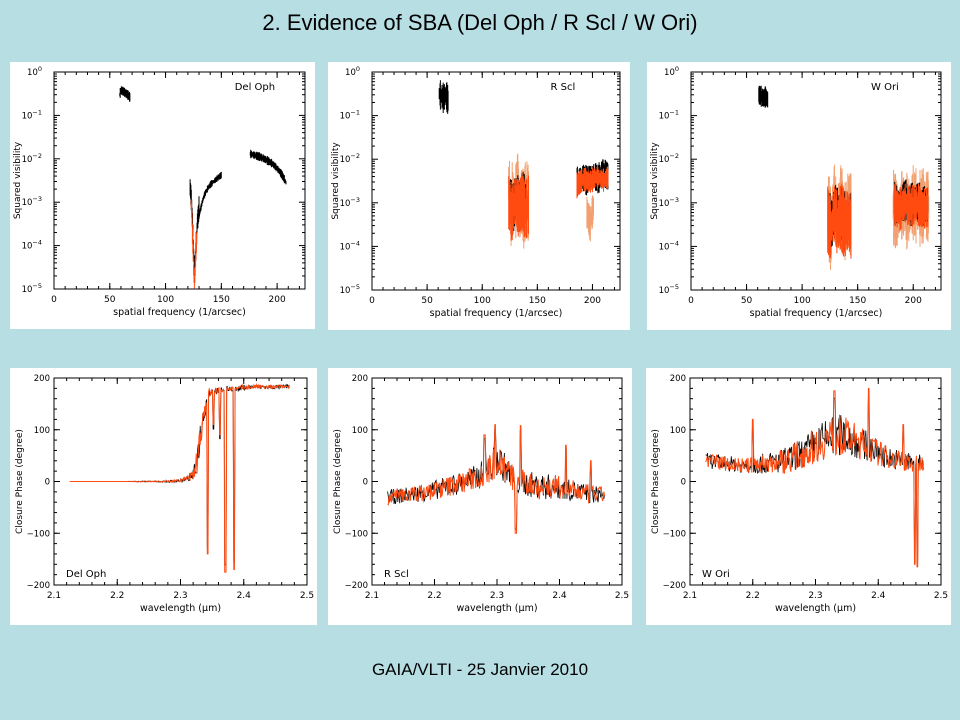 This screenshot has width=960, height=720. I want to click on data-series-black, so click(179, 474).